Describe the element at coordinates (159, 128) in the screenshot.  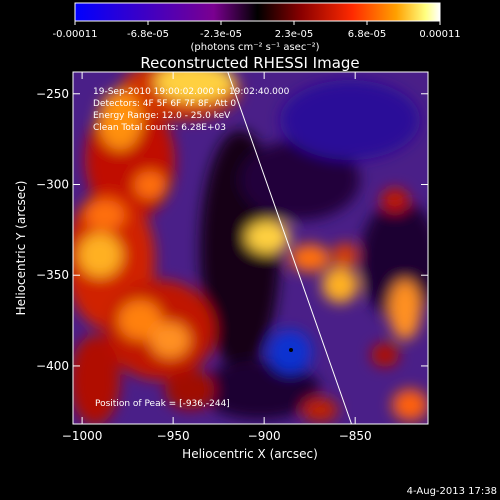
I see `annotation-counts: Clean Total counts: 6.28E+03` at that location.